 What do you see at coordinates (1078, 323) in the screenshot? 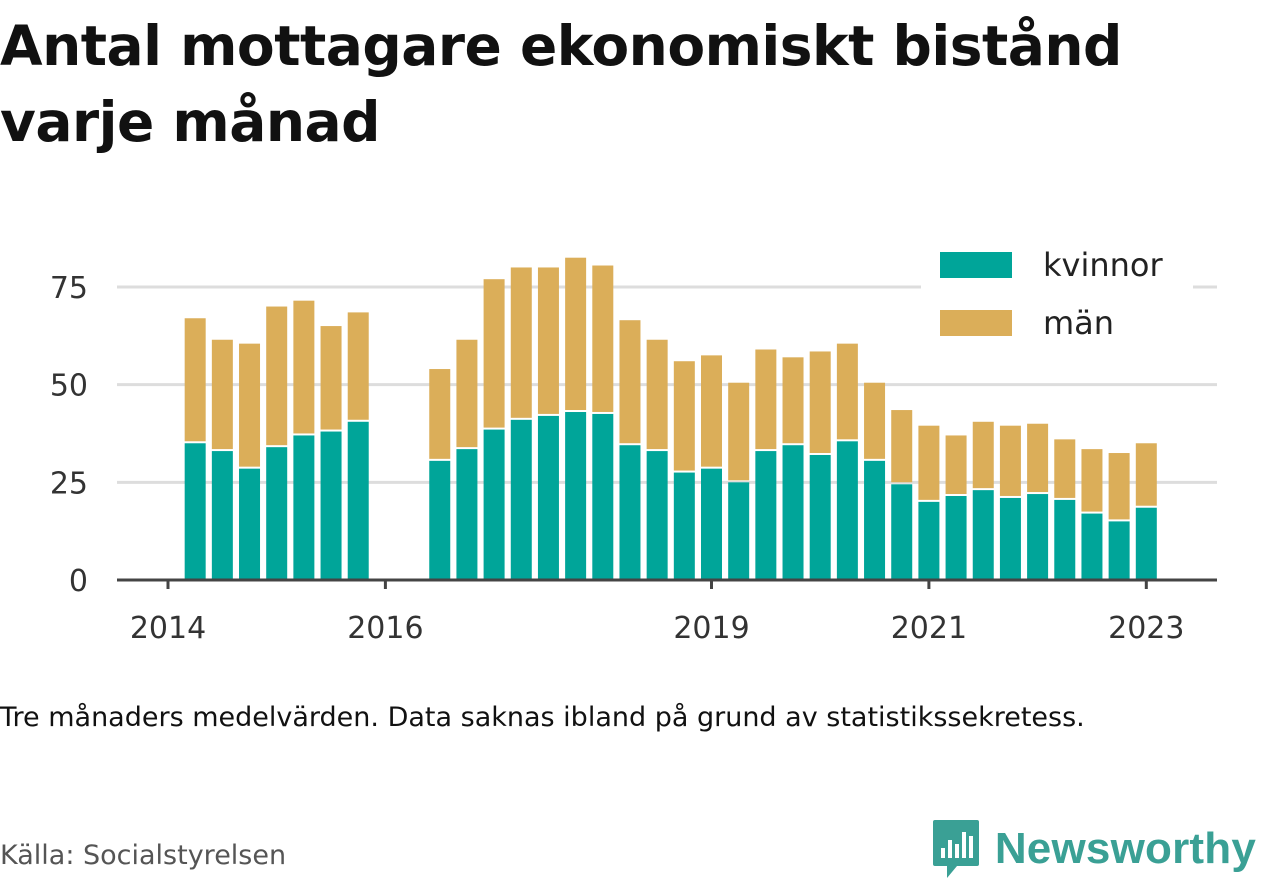
I see `legend-label-man: män` at bounding box center [1078, 323].